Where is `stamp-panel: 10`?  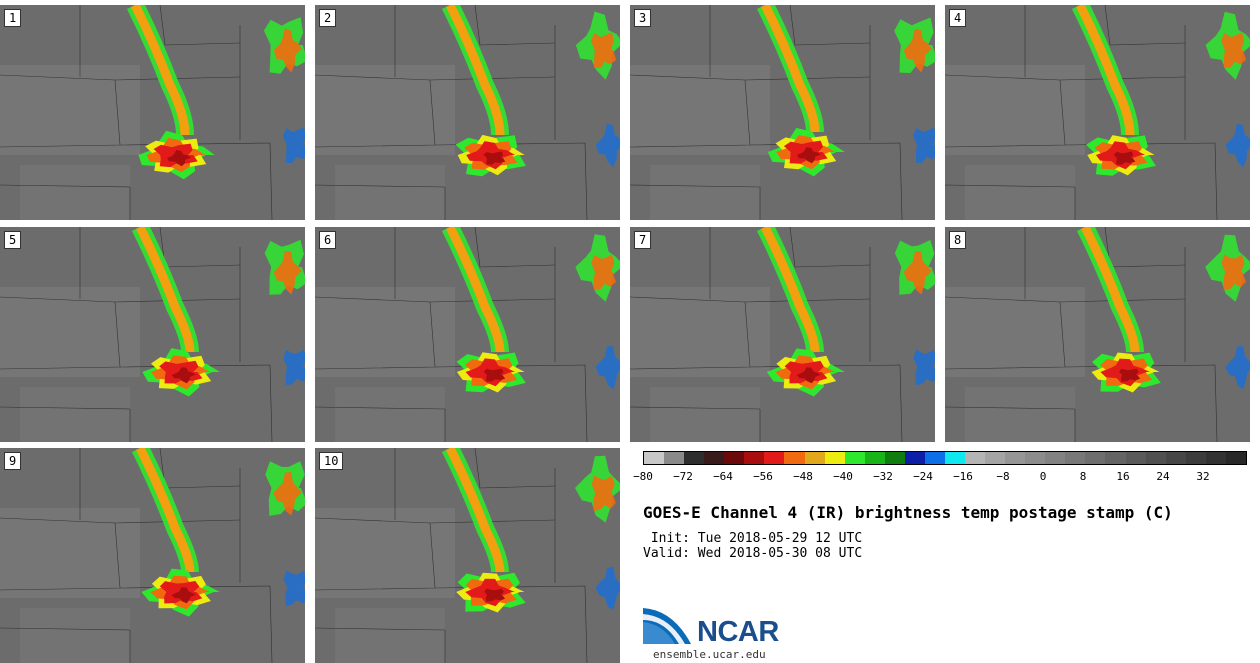 stamp-panel: 10 is located at coordinates (467, 555).